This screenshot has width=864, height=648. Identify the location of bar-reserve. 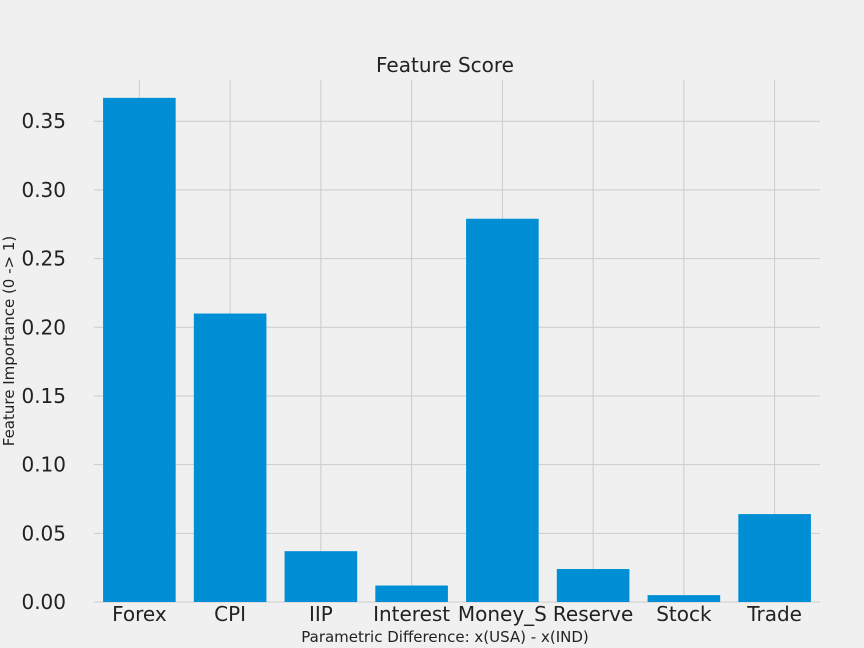
(593, 585).